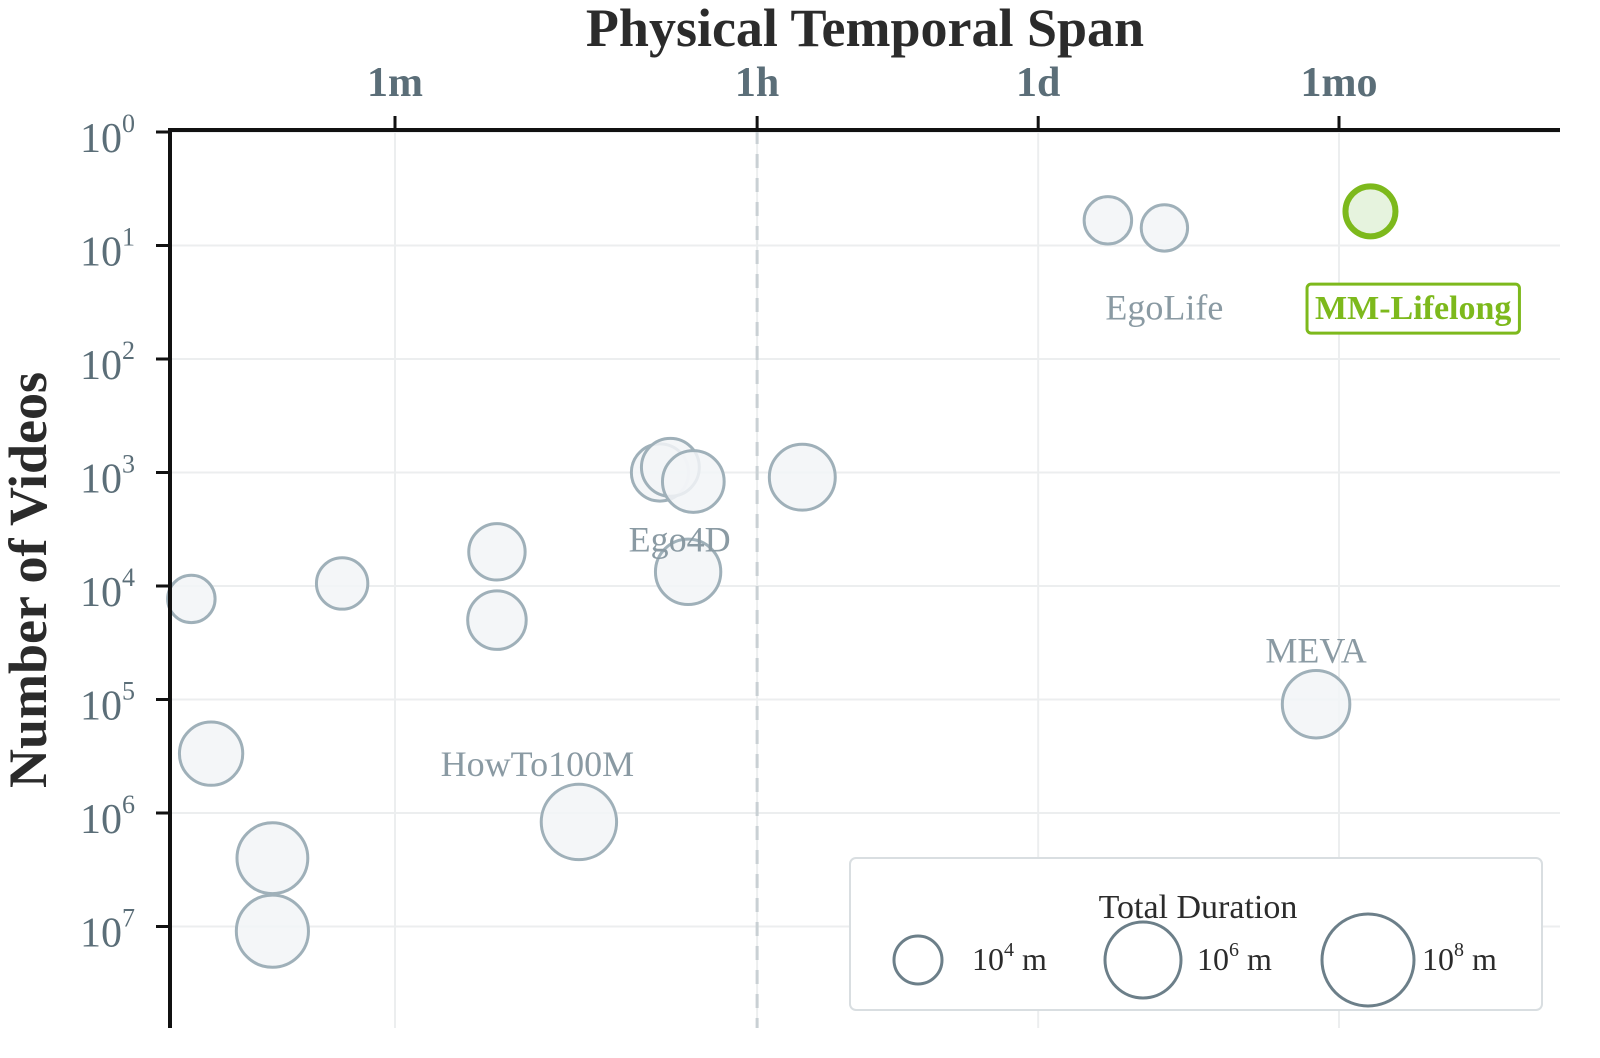 The image size is (1600, 1058). I want to click on chart-title: Physical Temporal Span, so click(865, 29).